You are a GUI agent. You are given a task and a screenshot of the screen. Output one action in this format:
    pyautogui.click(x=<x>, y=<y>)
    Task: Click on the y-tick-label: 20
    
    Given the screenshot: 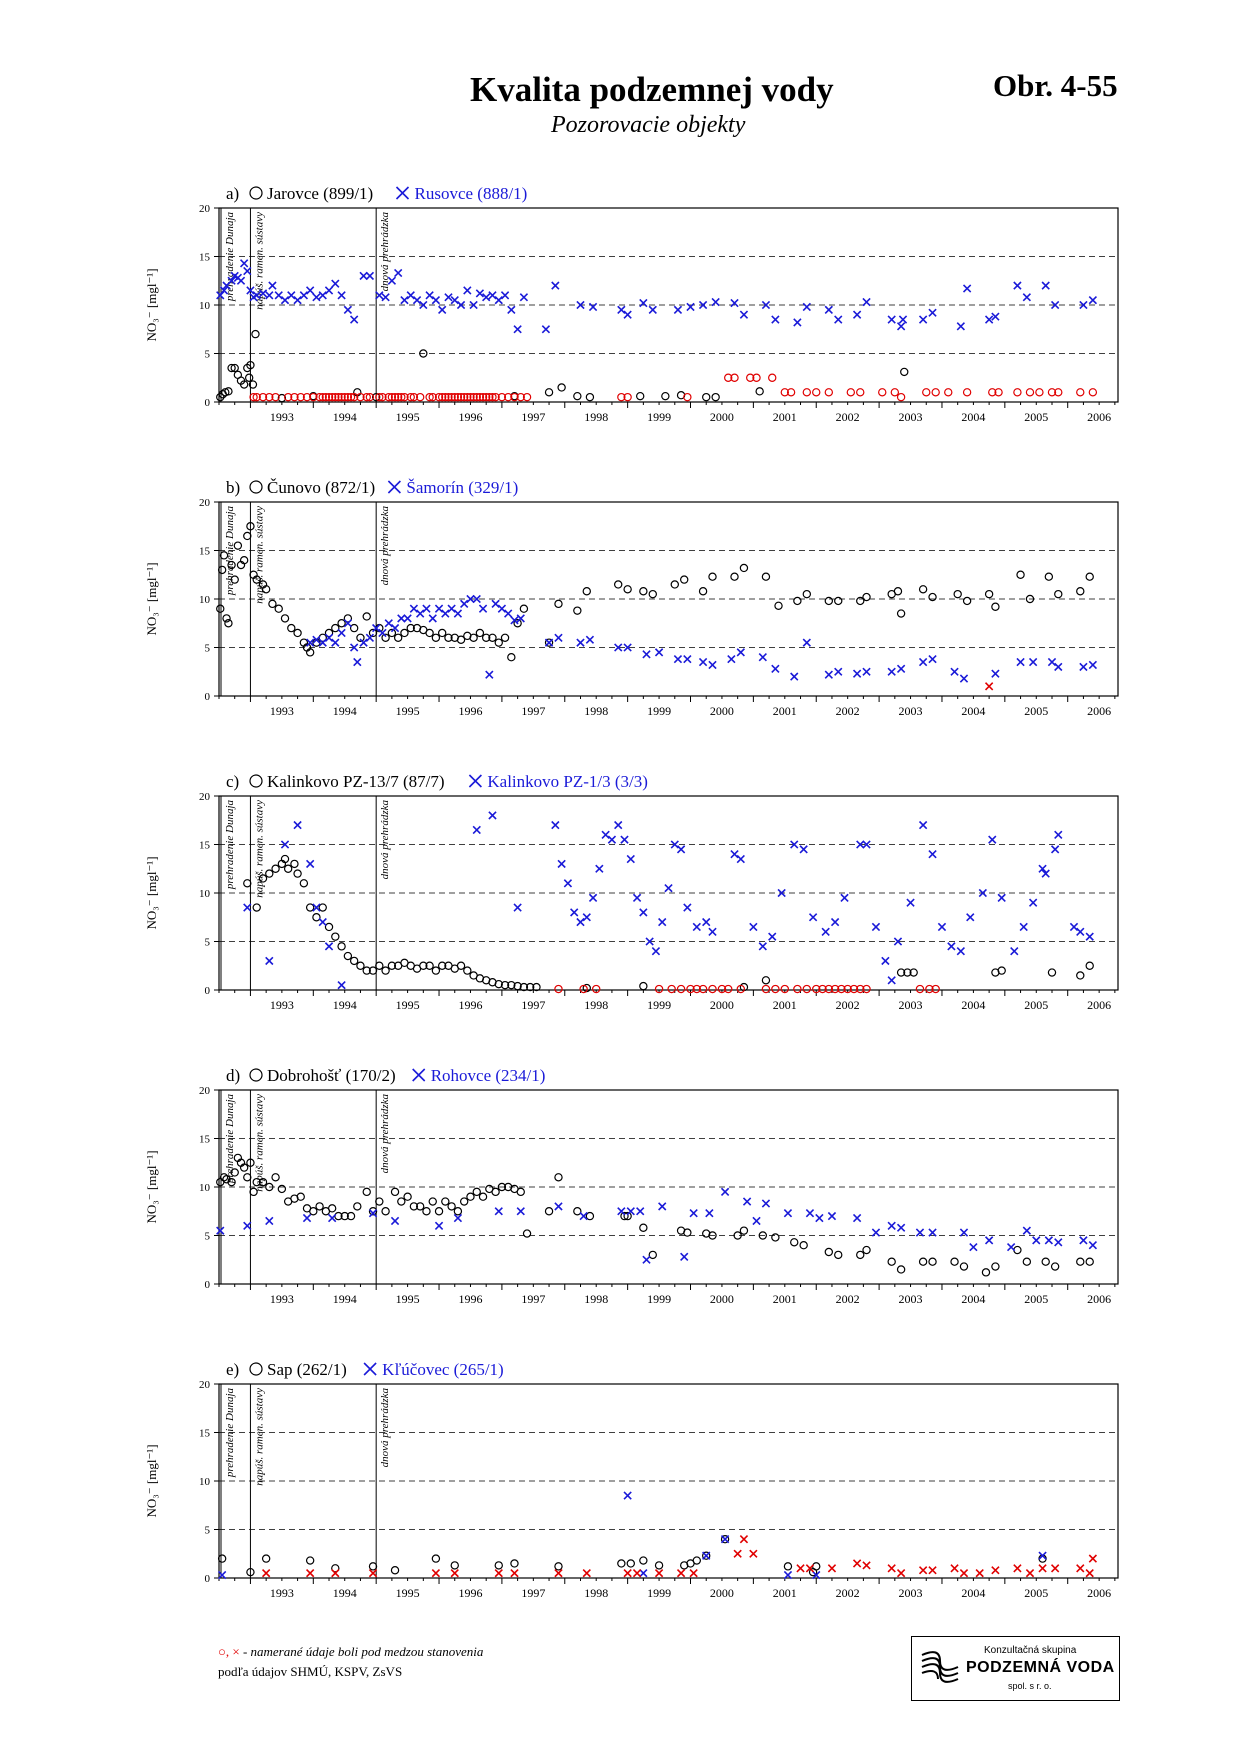 What is the action you would take?
    pyautogui.click(x=205, y=1385)
    